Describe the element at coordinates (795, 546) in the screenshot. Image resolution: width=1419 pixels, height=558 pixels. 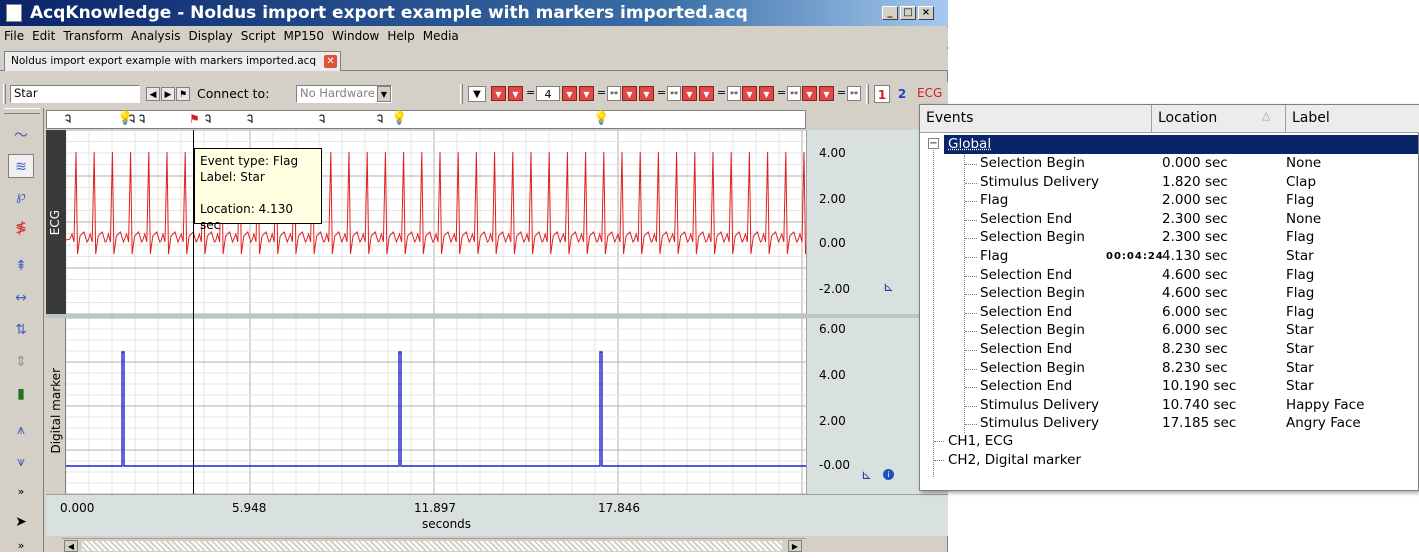
I see `scroll-right-icon: ▶` at that location.